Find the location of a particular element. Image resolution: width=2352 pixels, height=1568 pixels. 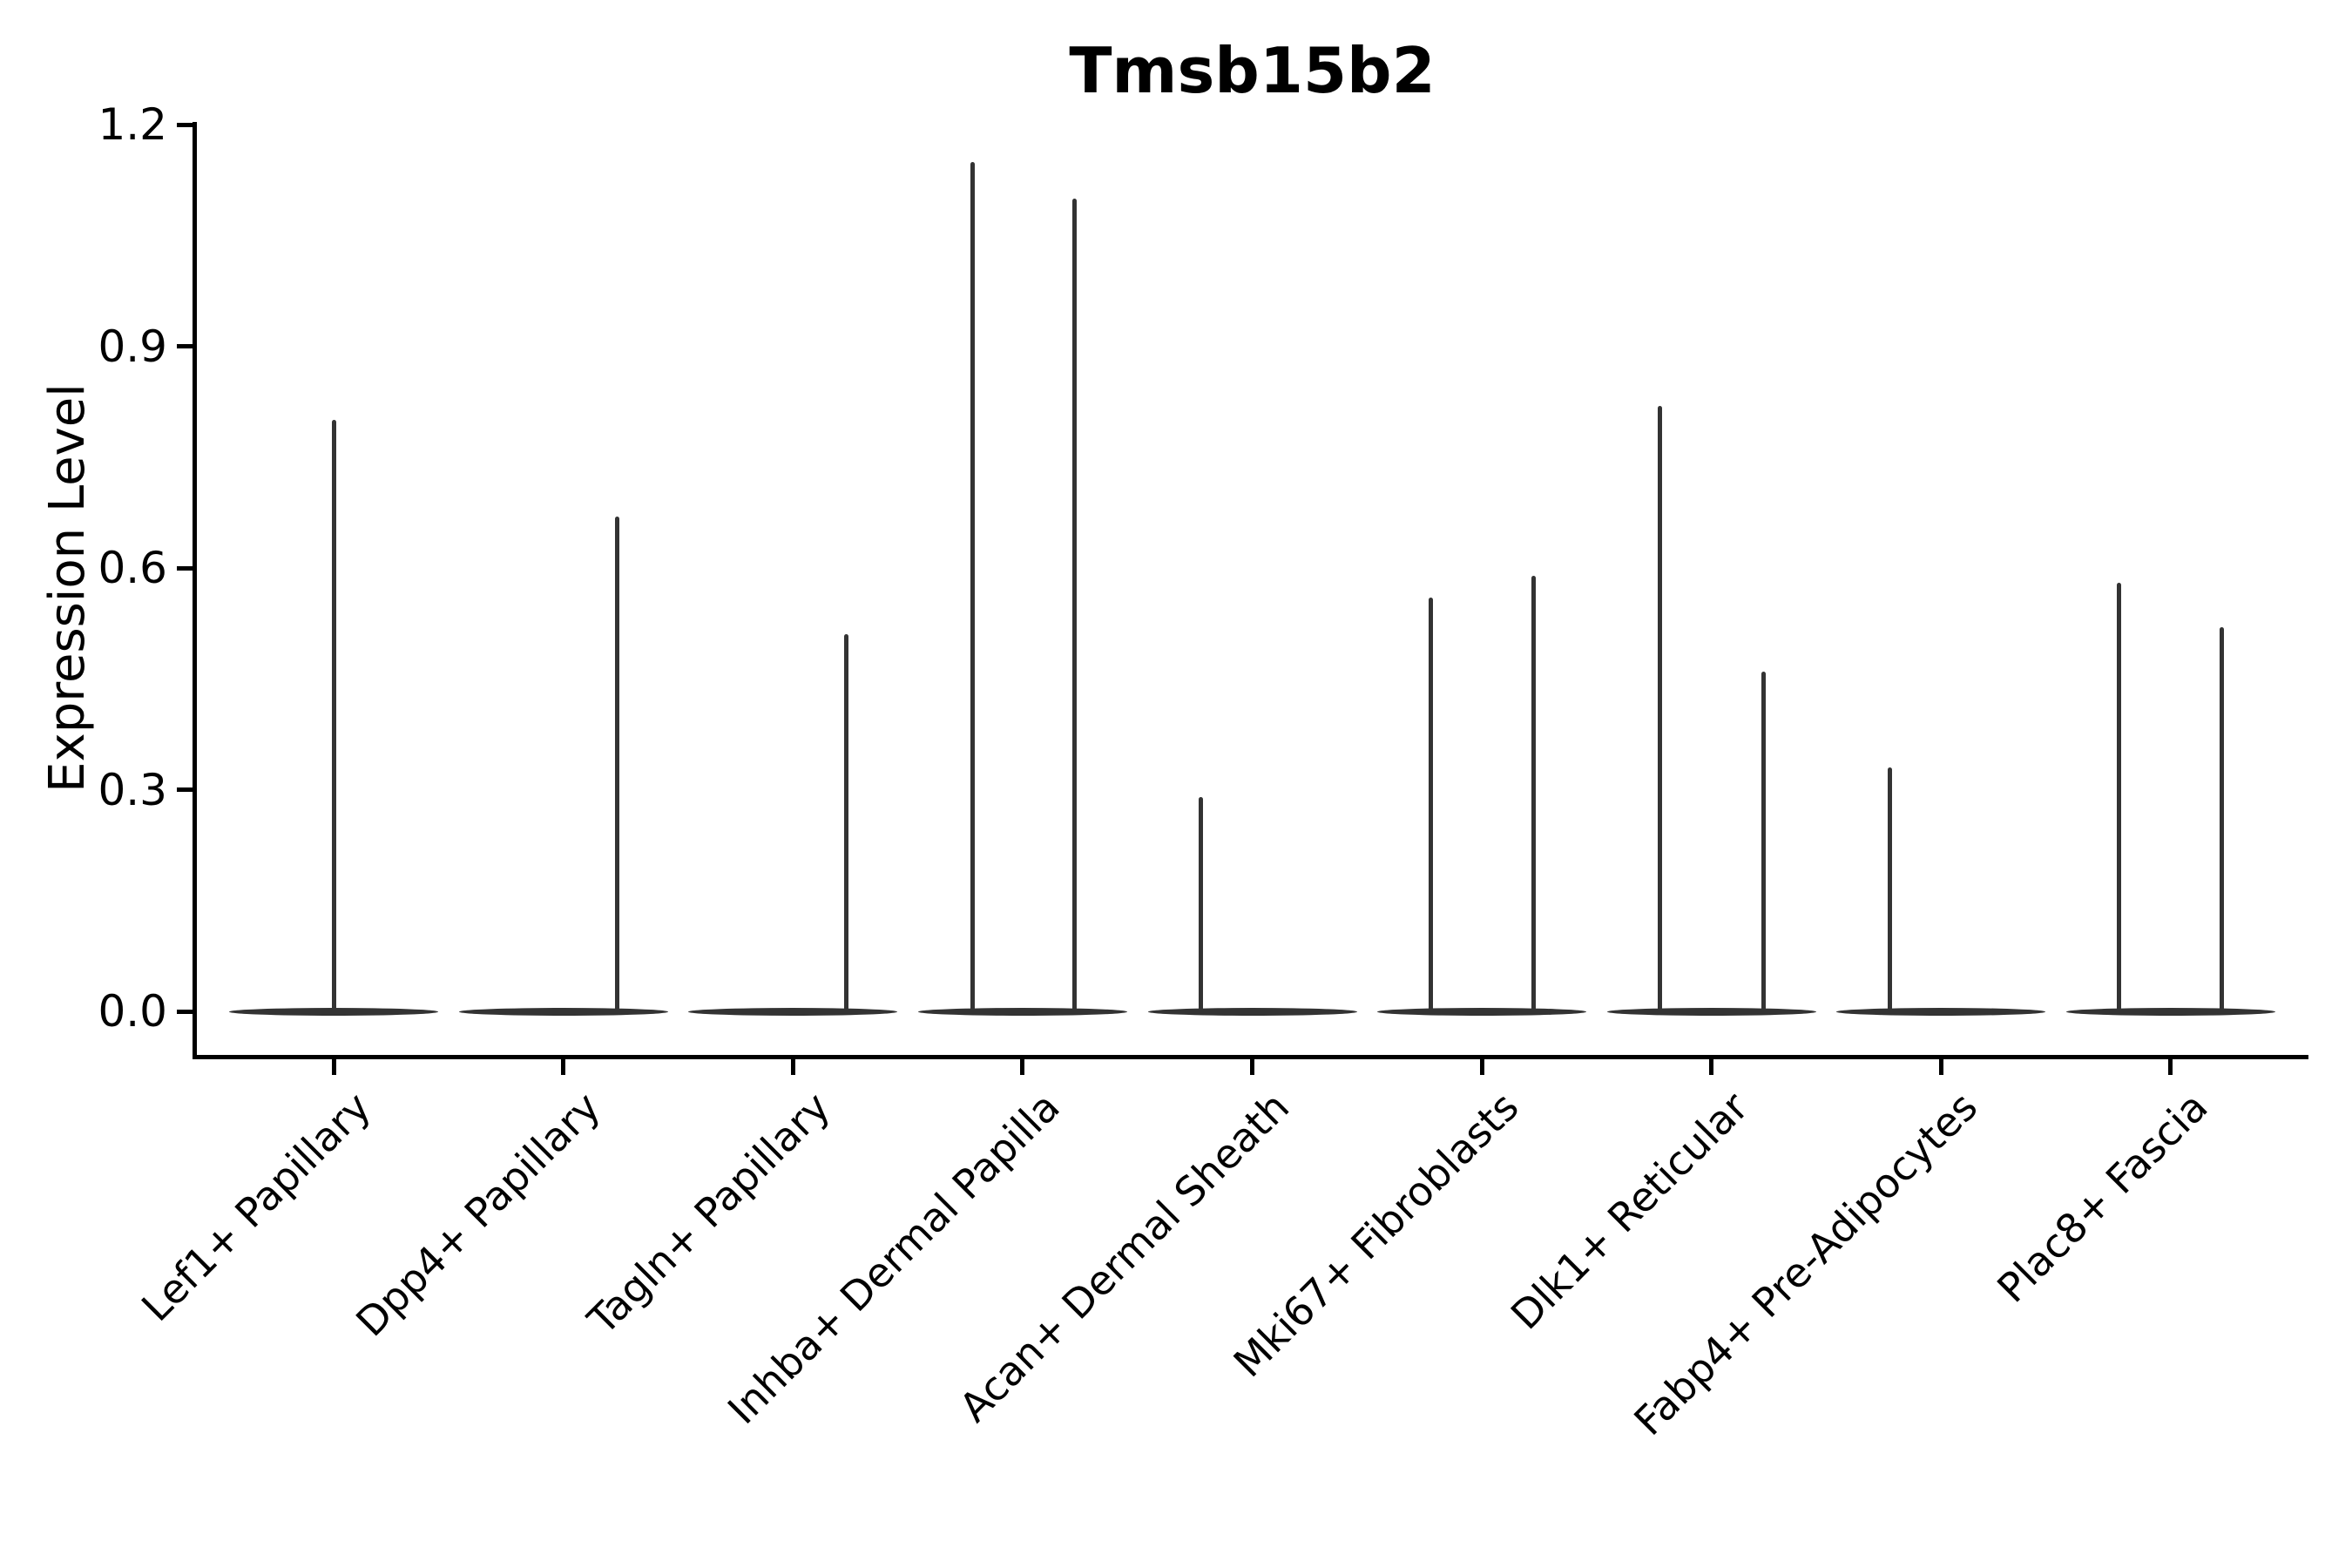

y-tick-label: 0.0 is located at coordinates (132, 1012).